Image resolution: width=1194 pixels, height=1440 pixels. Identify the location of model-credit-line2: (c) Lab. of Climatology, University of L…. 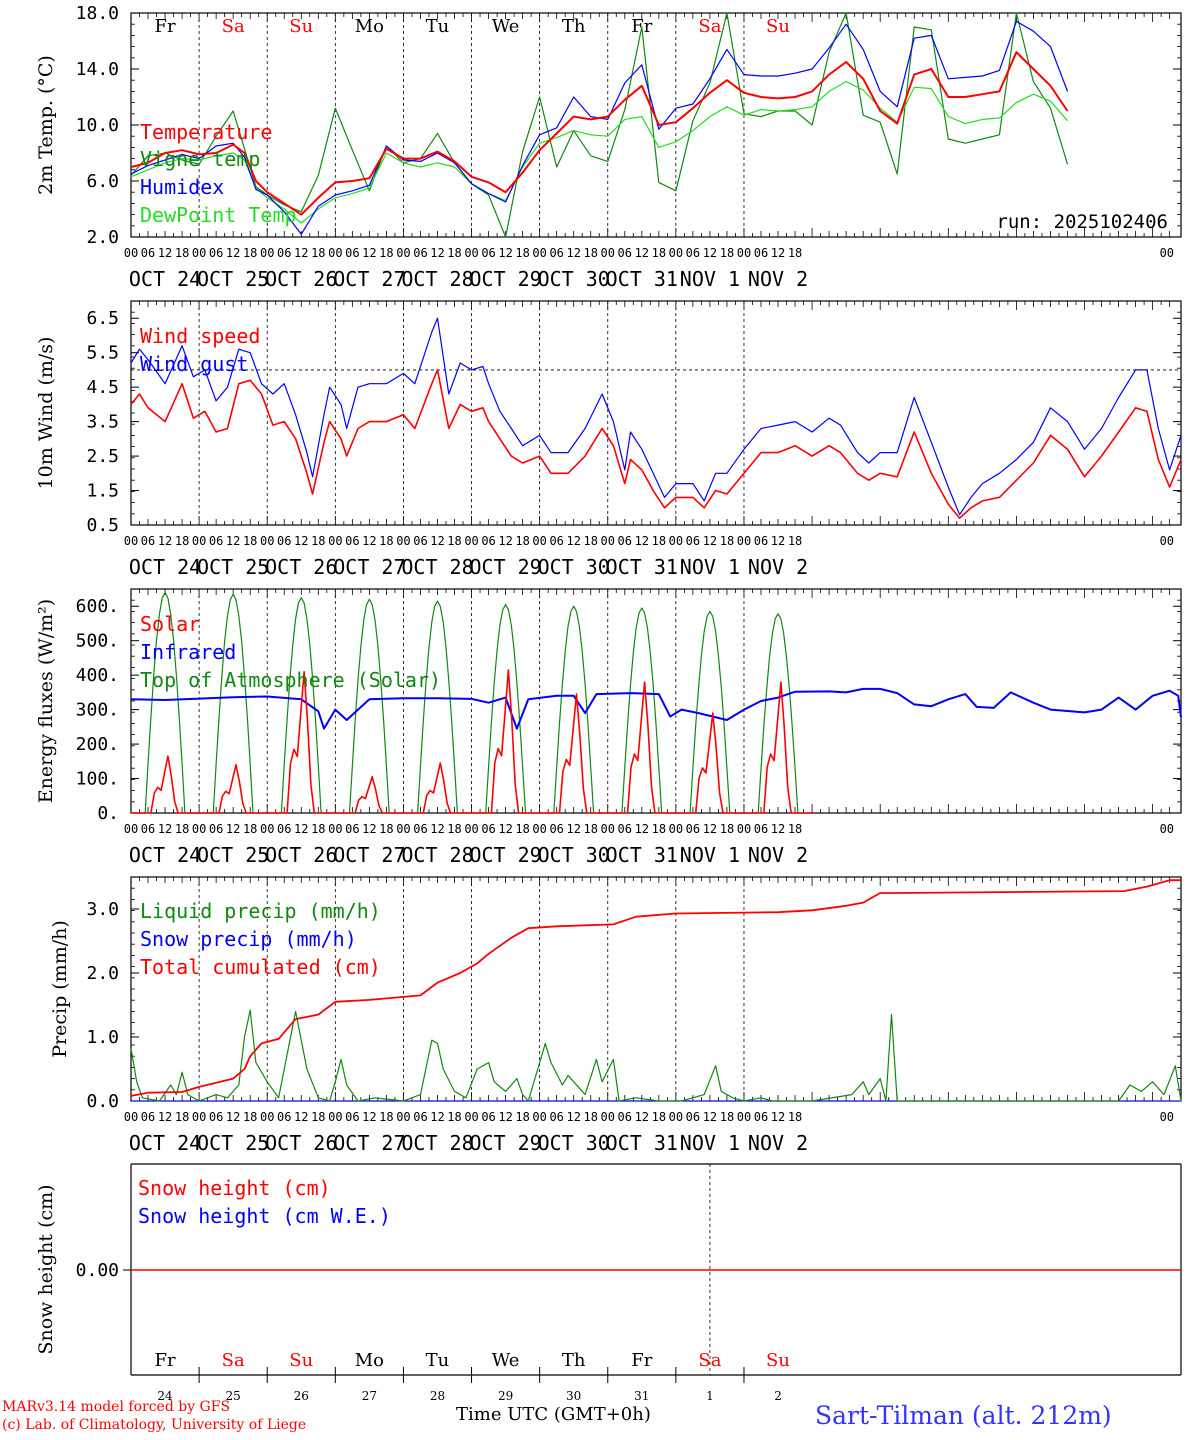
(154, 1425).